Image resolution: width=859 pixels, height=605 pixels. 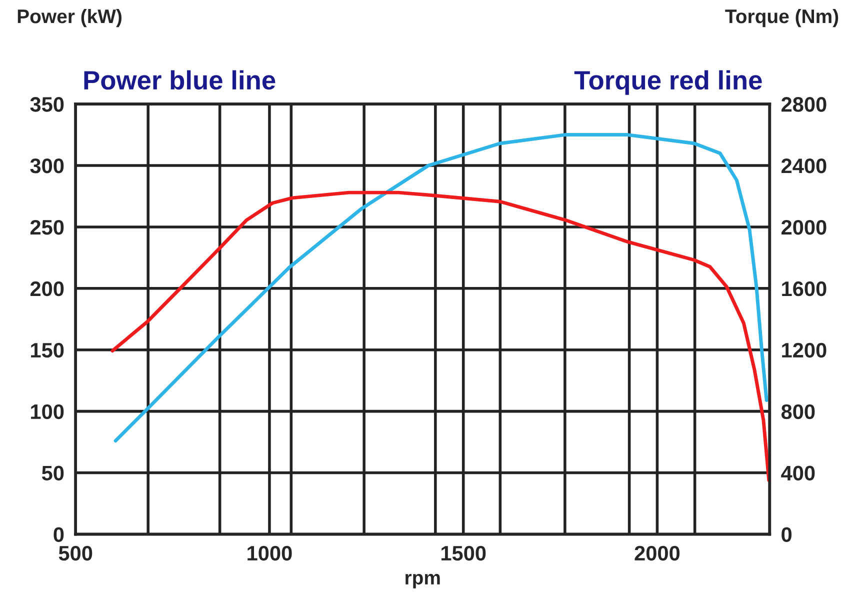 What do you see at coordinates (180, 80) in the screenshot?
I see `text: Power blue line` at bounding box center [180, 80].